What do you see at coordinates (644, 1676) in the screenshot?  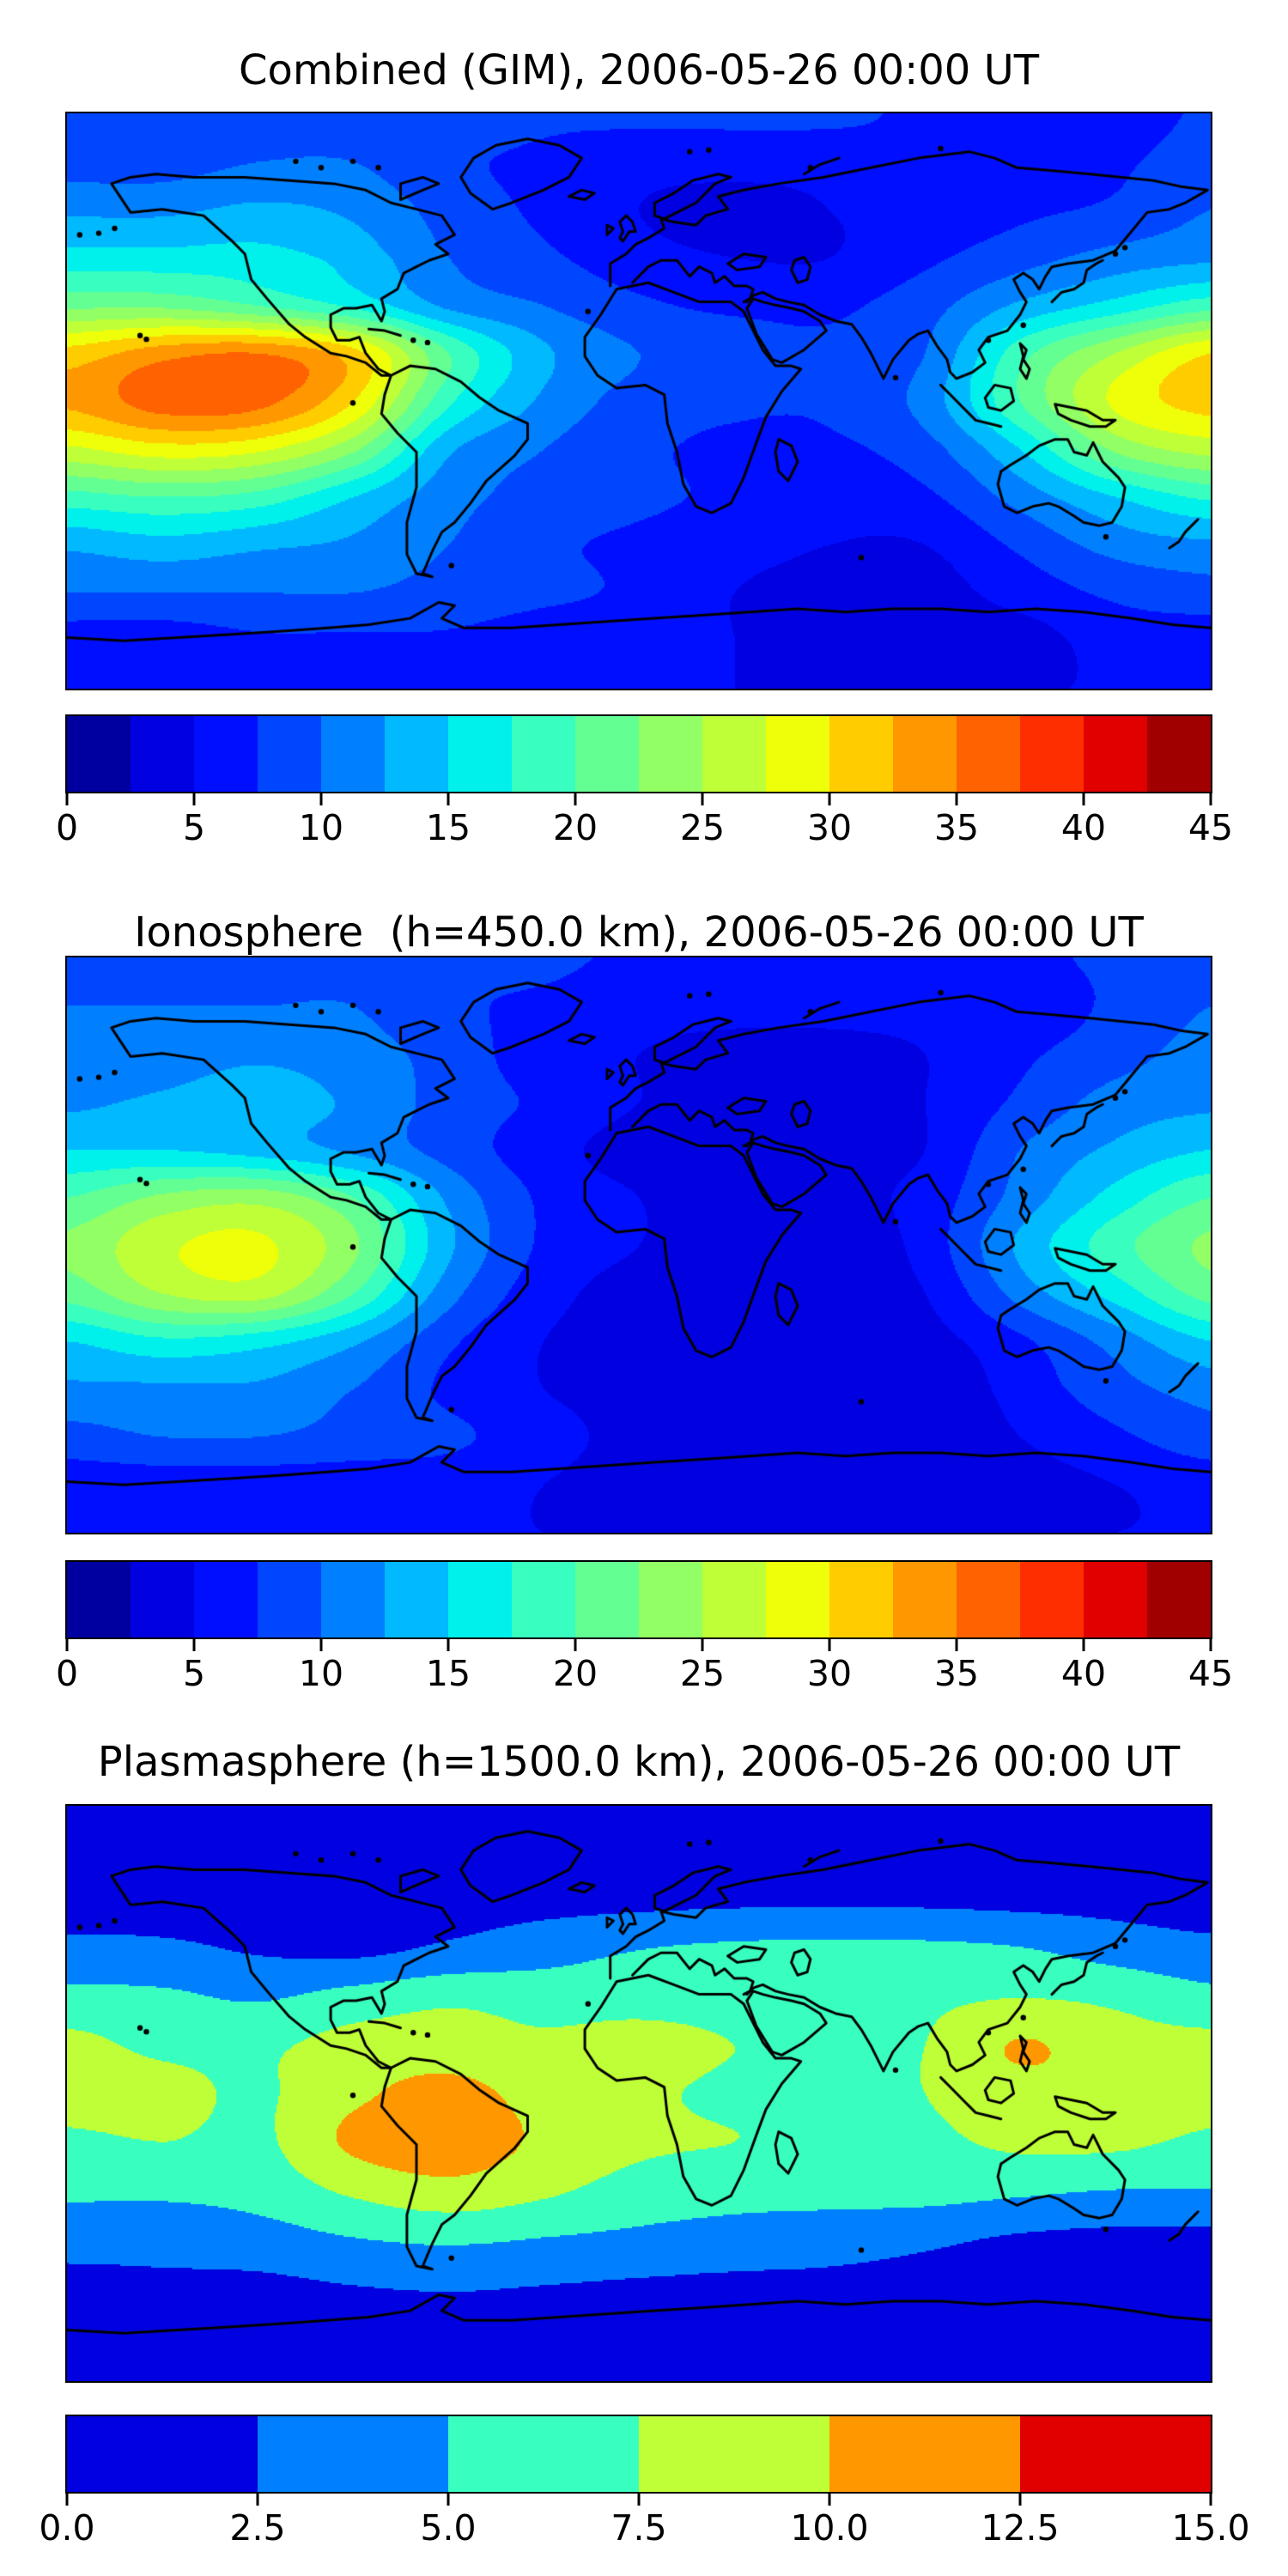 I see `colorbar-ticks-ionosphere: 0 5 10 15 20 25 30 35 40 45` at bounding box center [644, 1676].